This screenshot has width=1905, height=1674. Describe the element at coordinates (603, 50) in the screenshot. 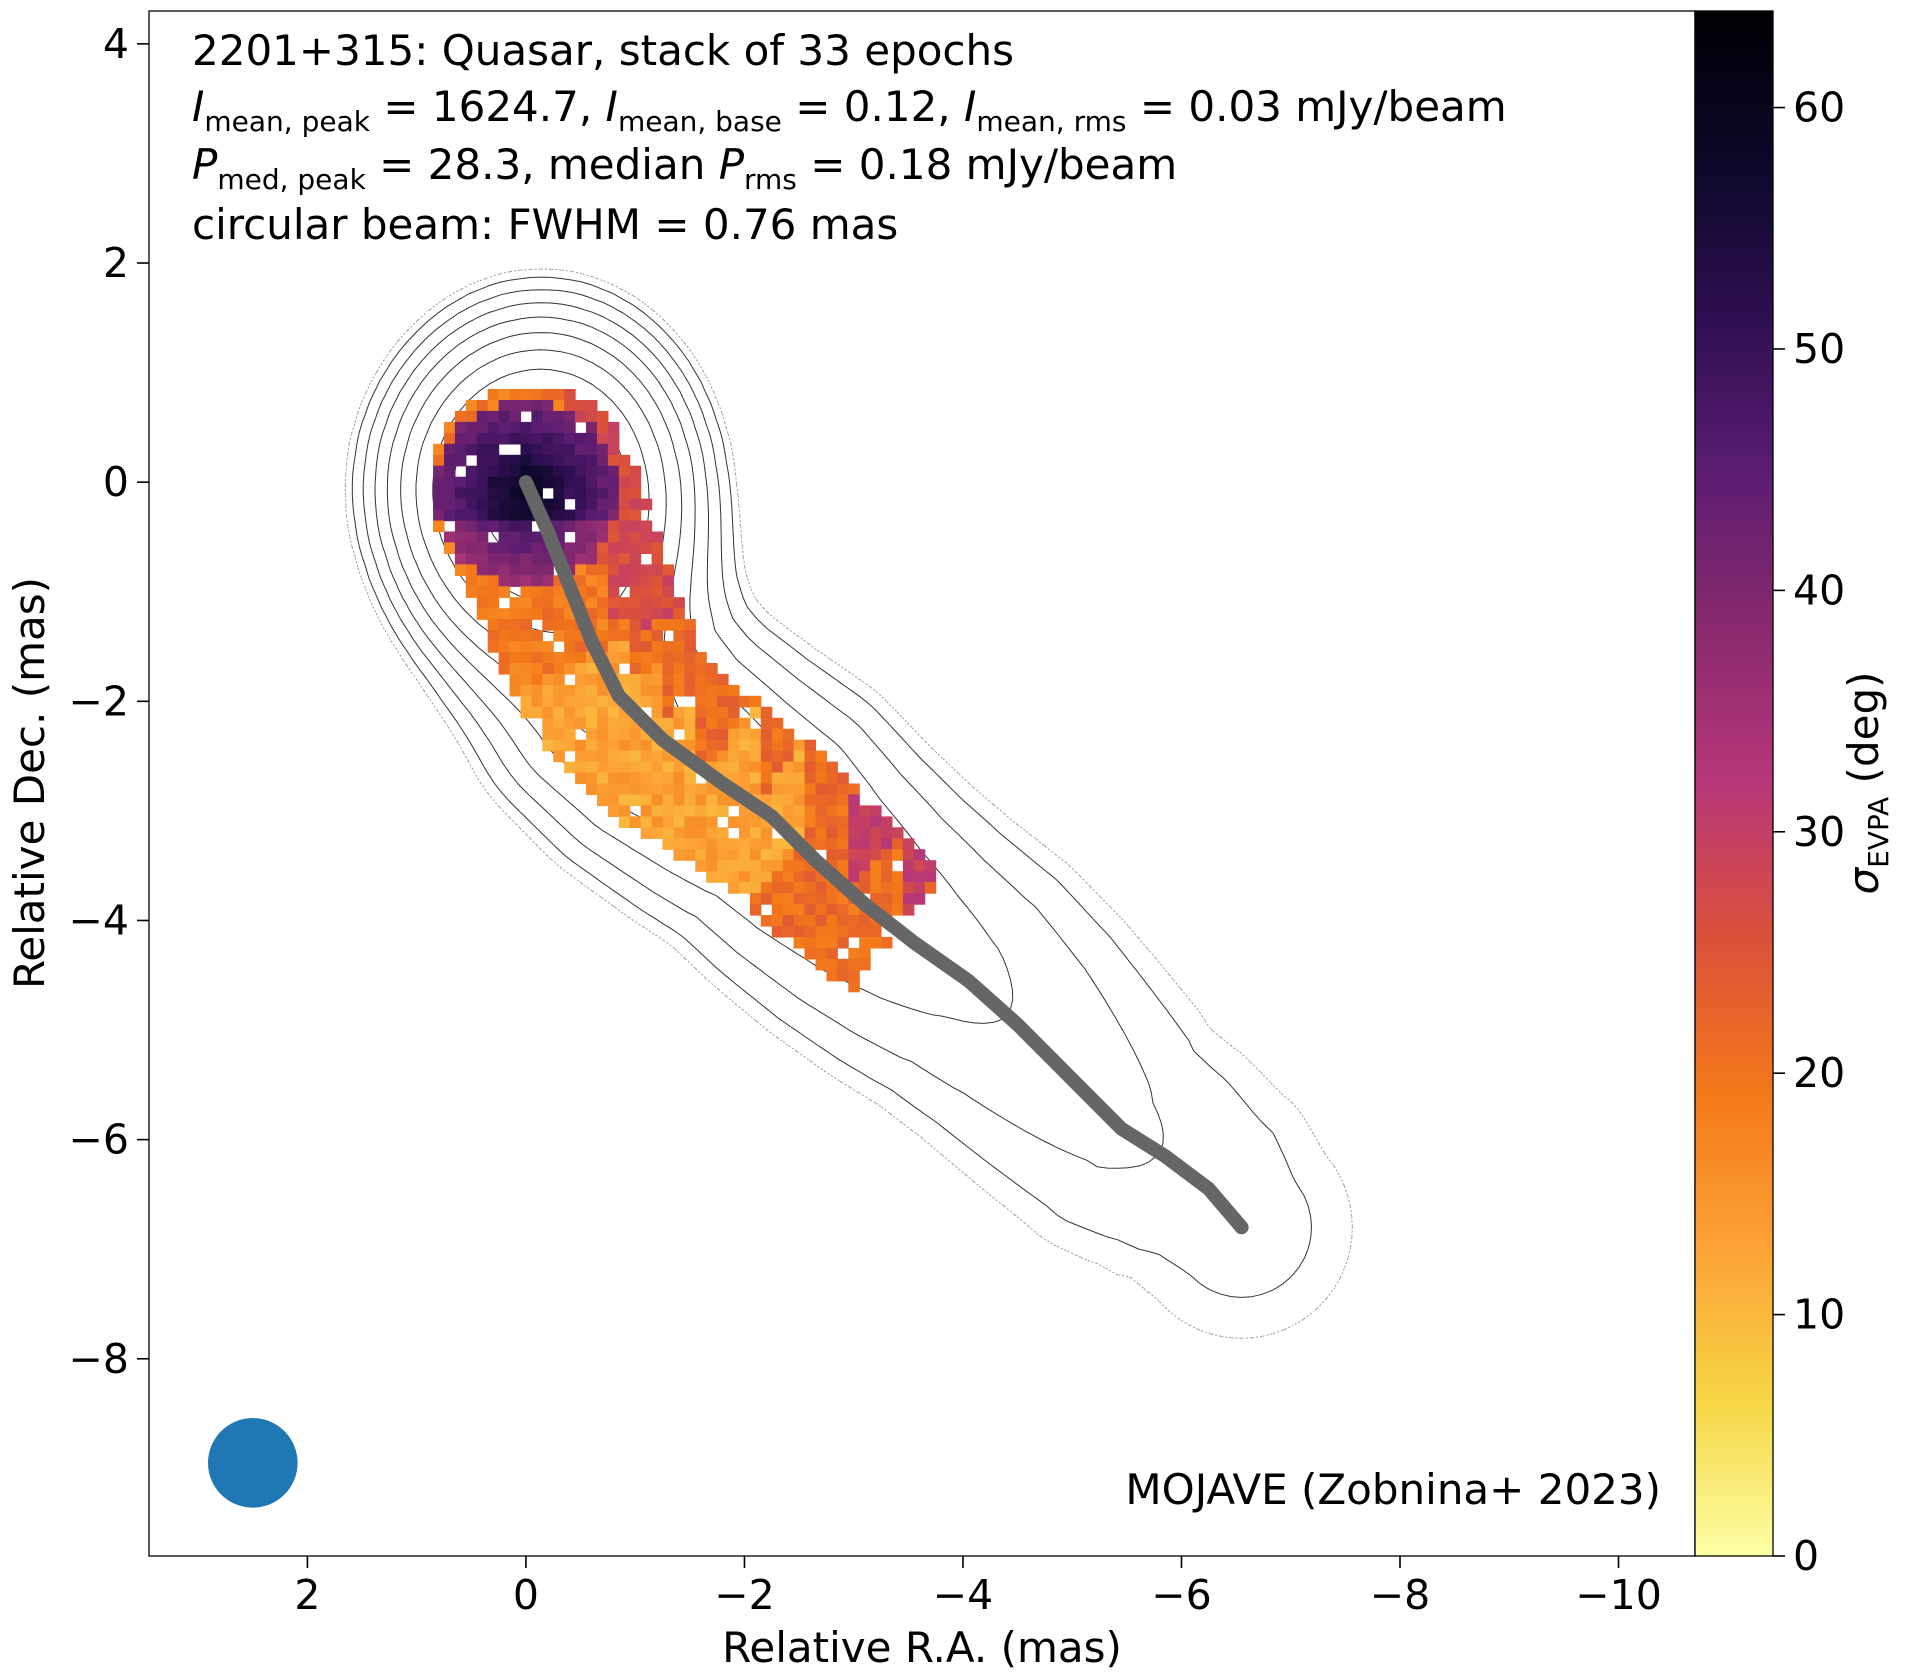

I see `chart-title: 2201+315: Quasar, stack of 33 epochs` at that location.